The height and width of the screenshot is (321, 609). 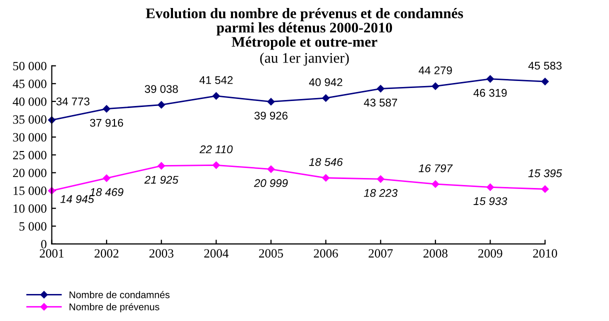 What do you see at coordinates (29, 155) in the screenshot?
I see `y-tick-label: 25 000` at bounding box center [29, 155].